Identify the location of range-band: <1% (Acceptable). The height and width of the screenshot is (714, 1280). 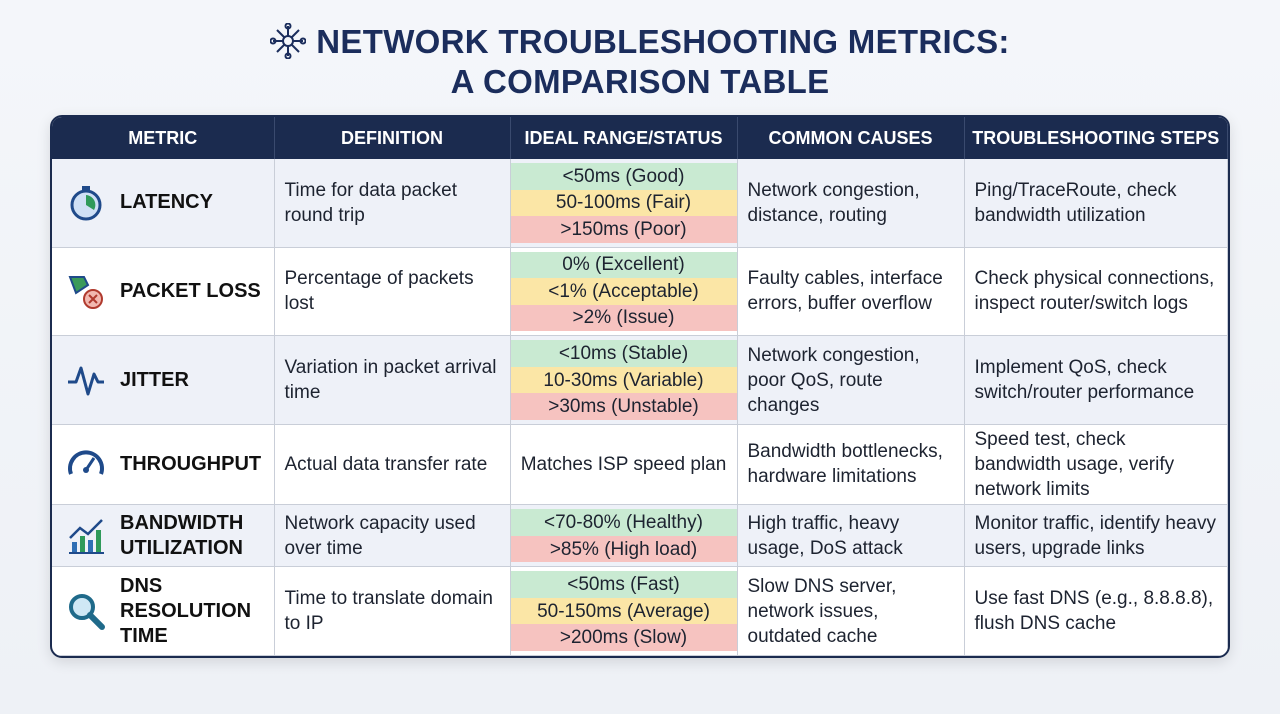
(623, 291).